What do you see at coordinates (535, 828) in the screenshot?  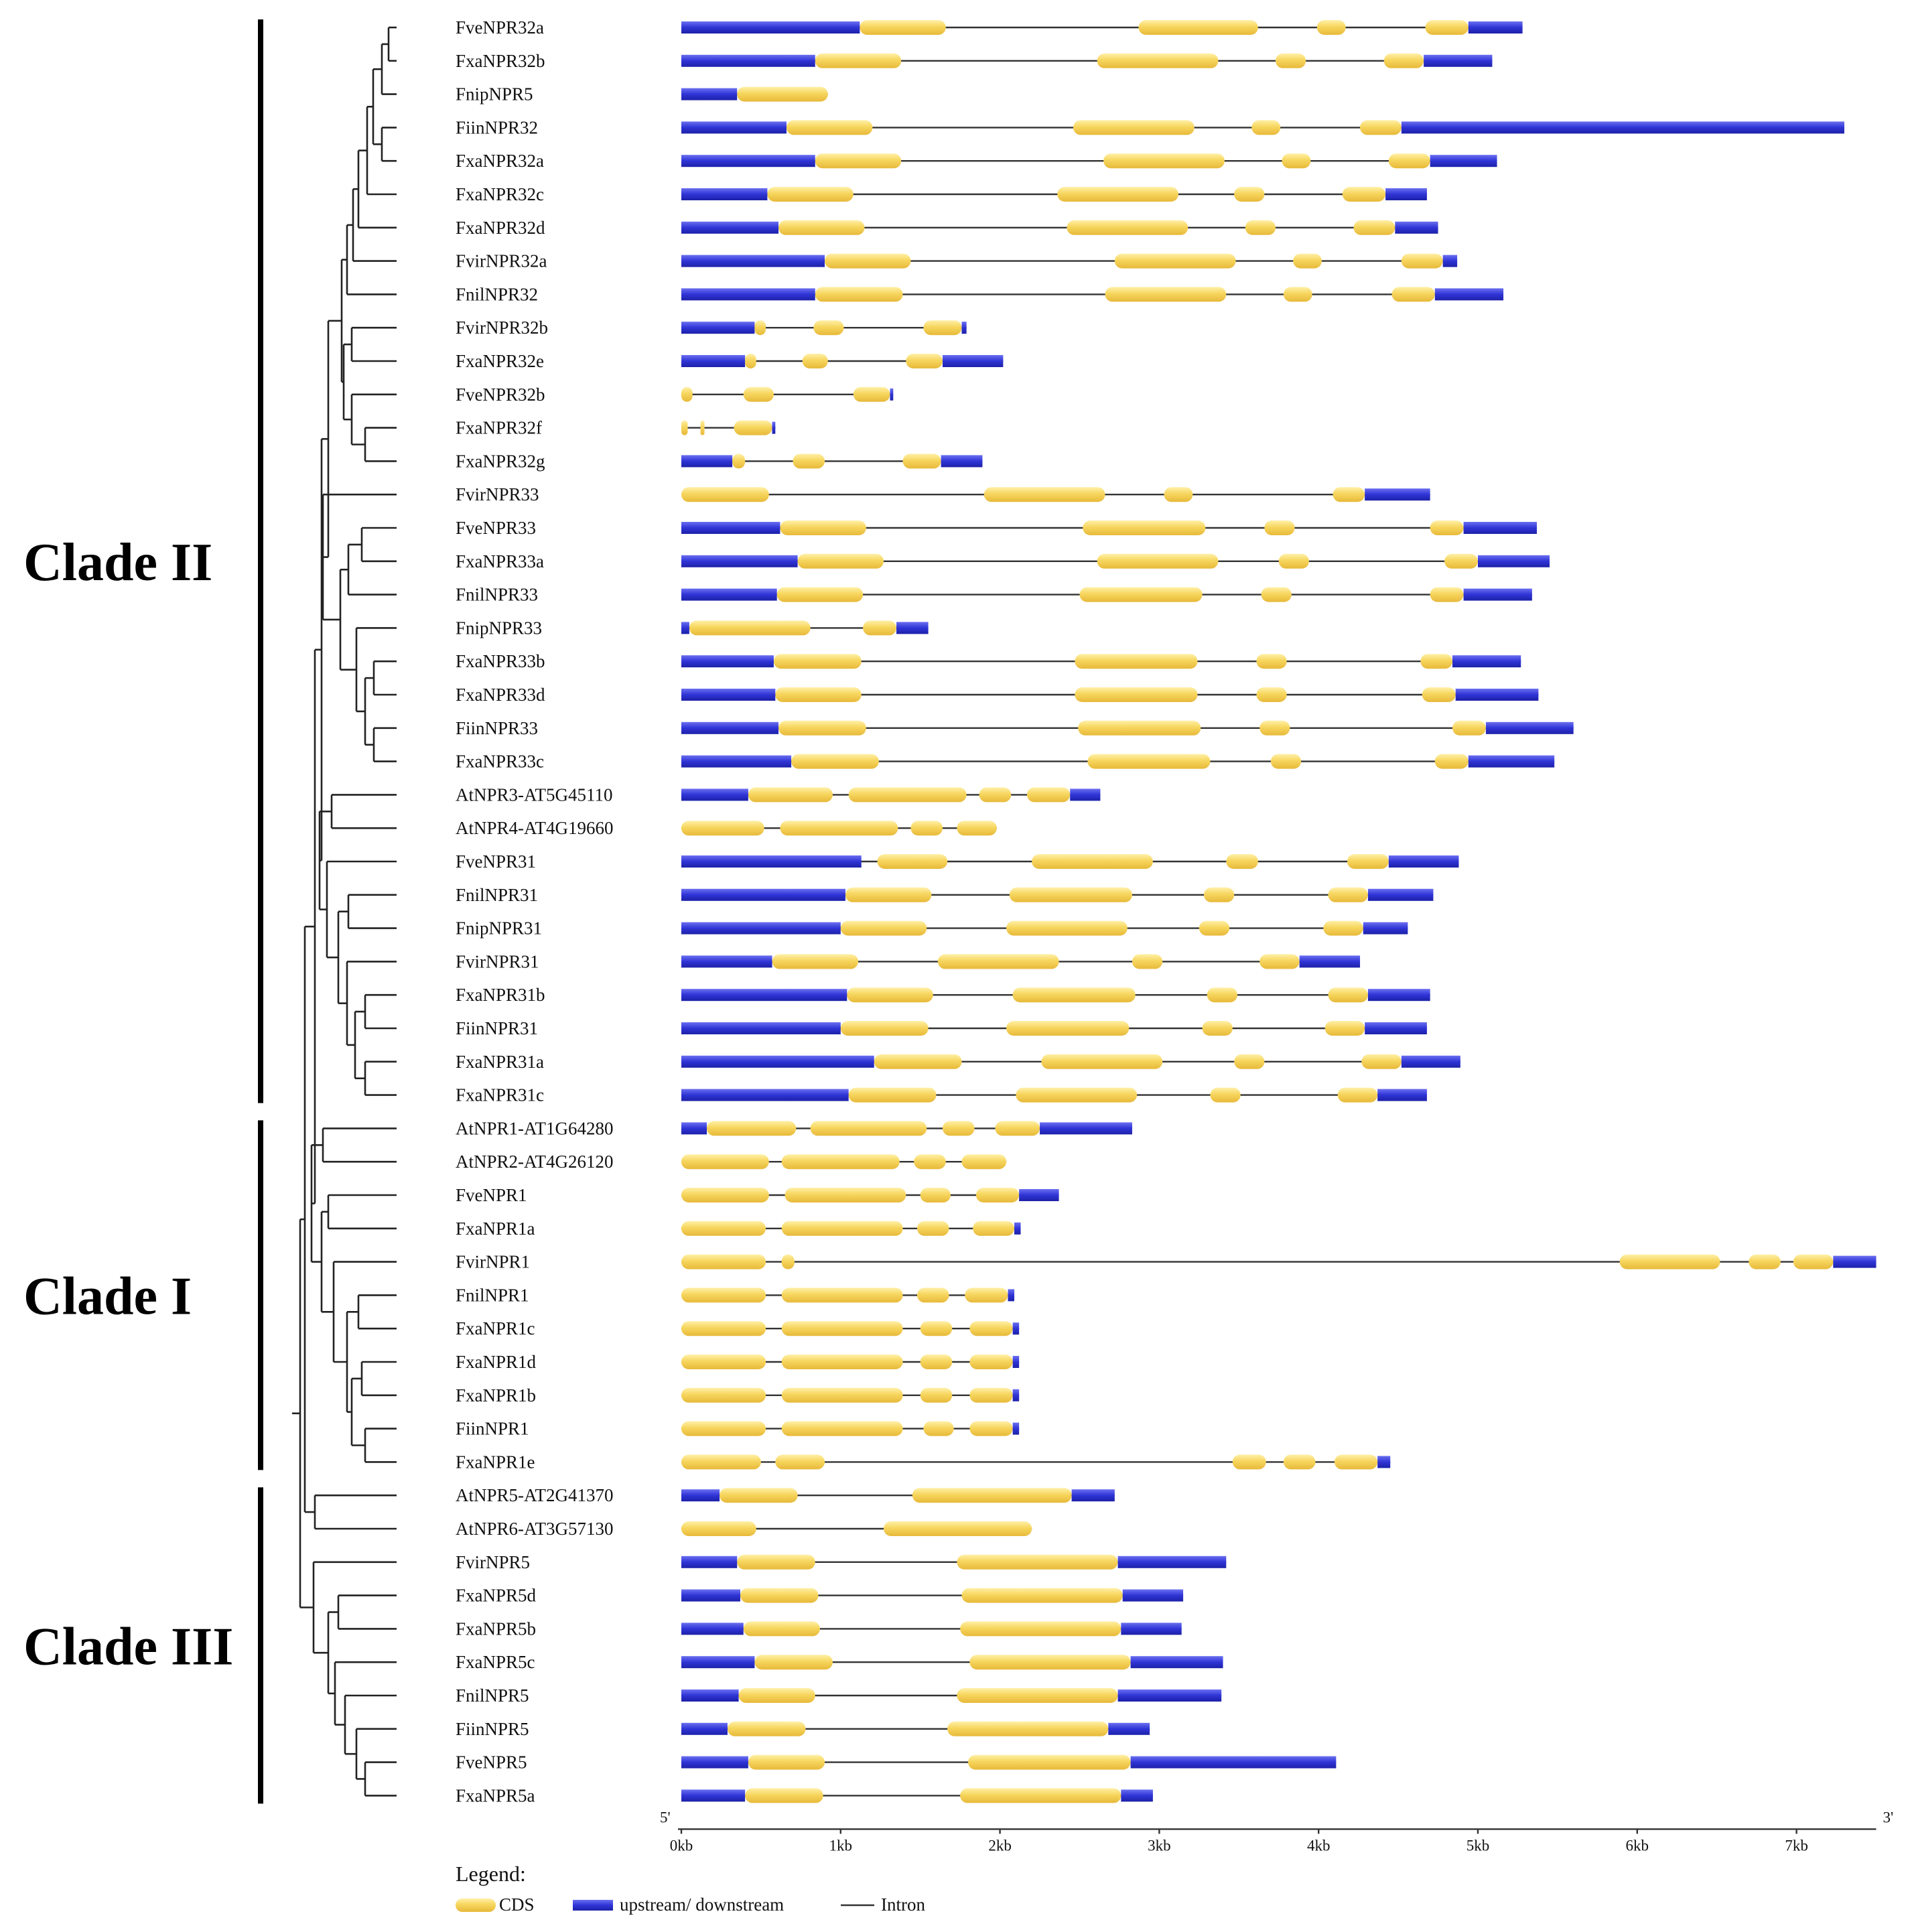 I see `gene-label: AtNPR4-AT4G19660` at bounding box center [535, 828].